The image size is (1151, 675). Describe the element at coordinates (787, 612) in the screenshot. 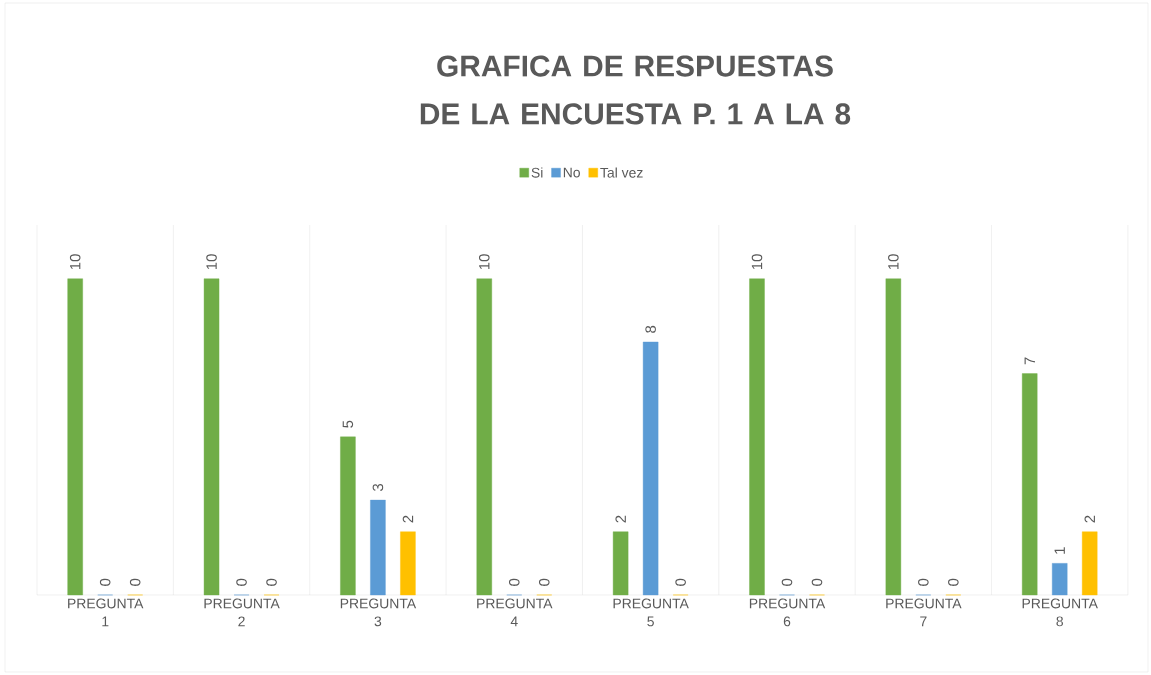

I see `x-tick-label: PREGUNTA 6` at that location.